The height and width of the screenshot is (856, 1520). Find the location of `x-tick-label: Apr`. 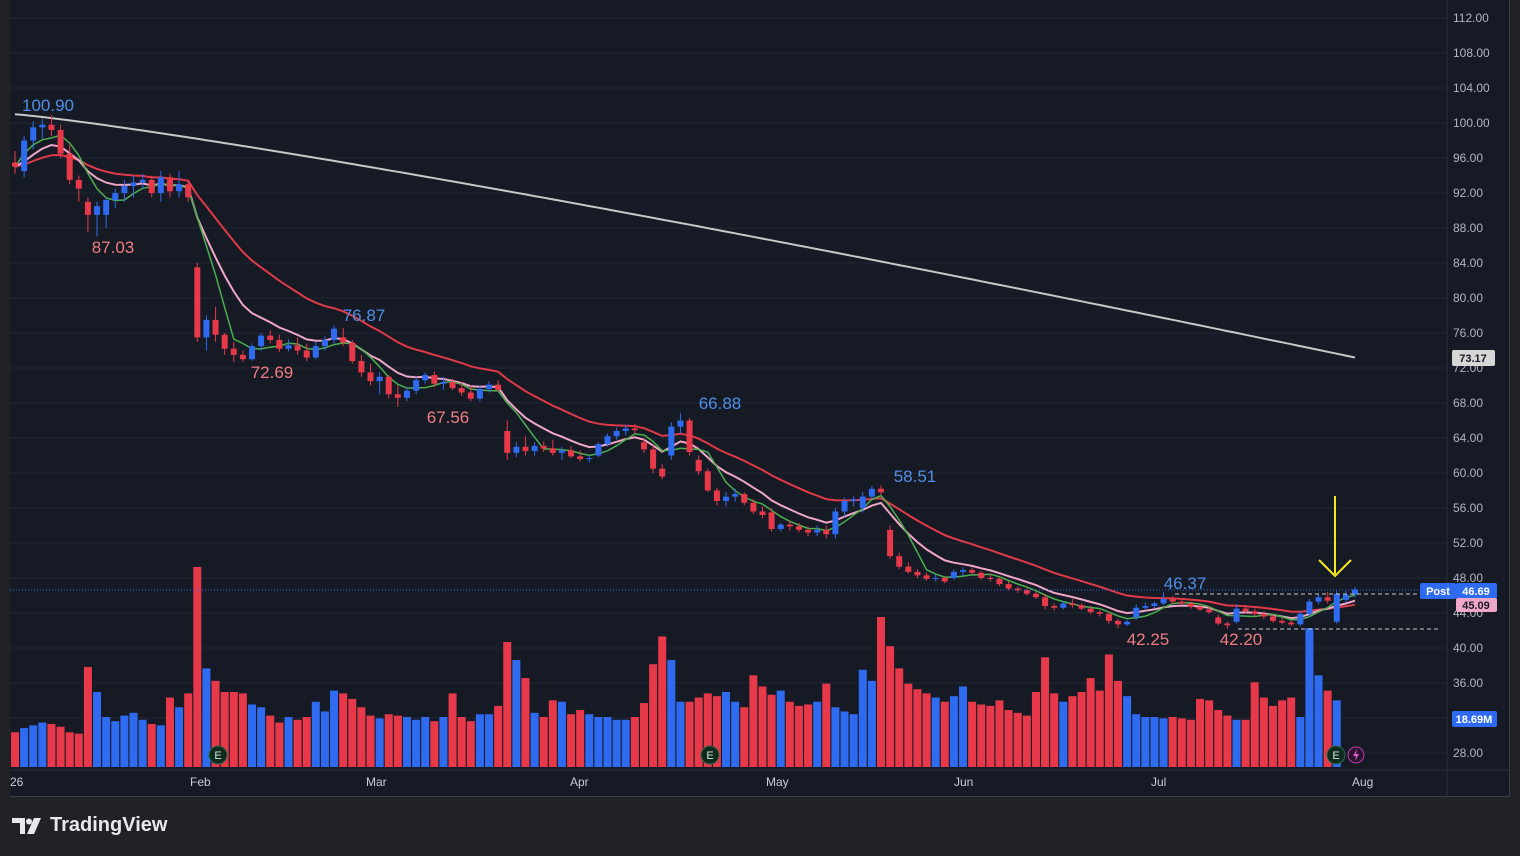

x-tick-label: Apr is located at coordinates (579, 782).